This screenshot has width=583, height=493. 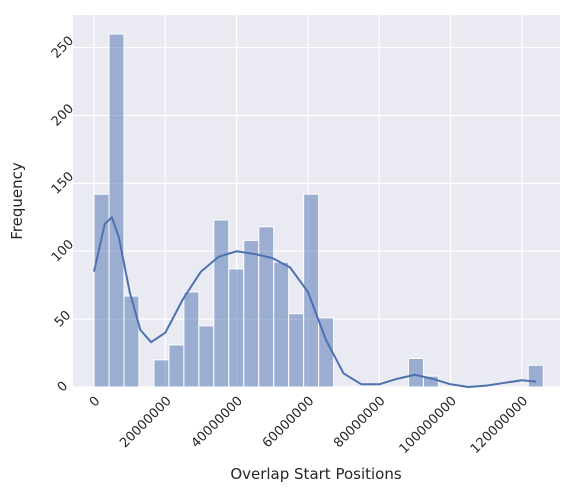 What do you see at coordinates (63, 387) in the screenshot?
I see `y-tick-label: 0` at bounding box center [63, 387].